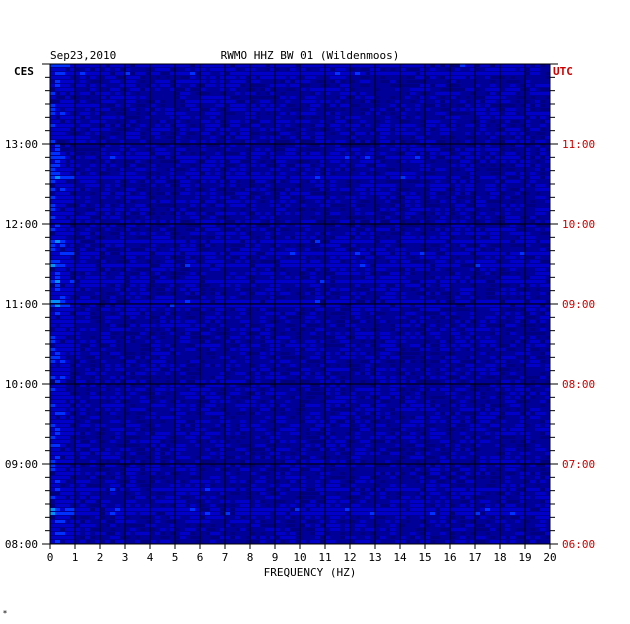  I want to click on right-timezone-label: UTC, so click(563, 71).